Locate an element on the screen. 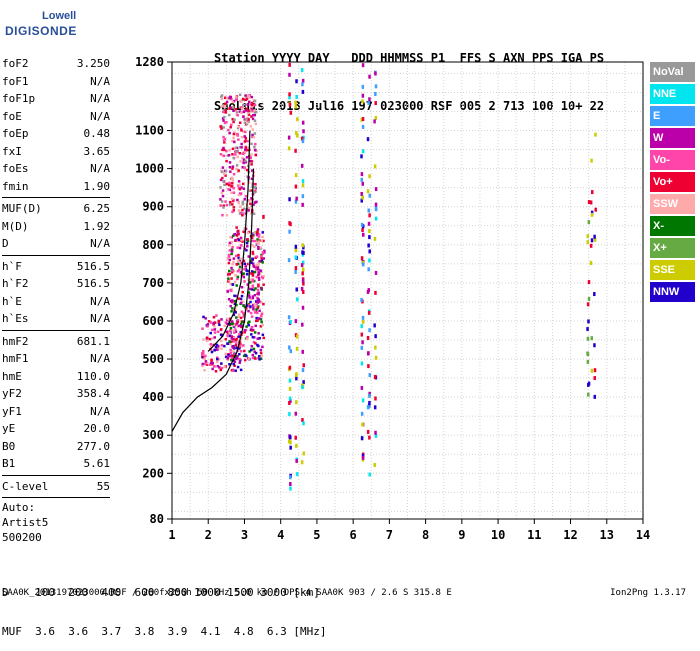  param-row: h`Es N/A is located at coordinates (56, 319).